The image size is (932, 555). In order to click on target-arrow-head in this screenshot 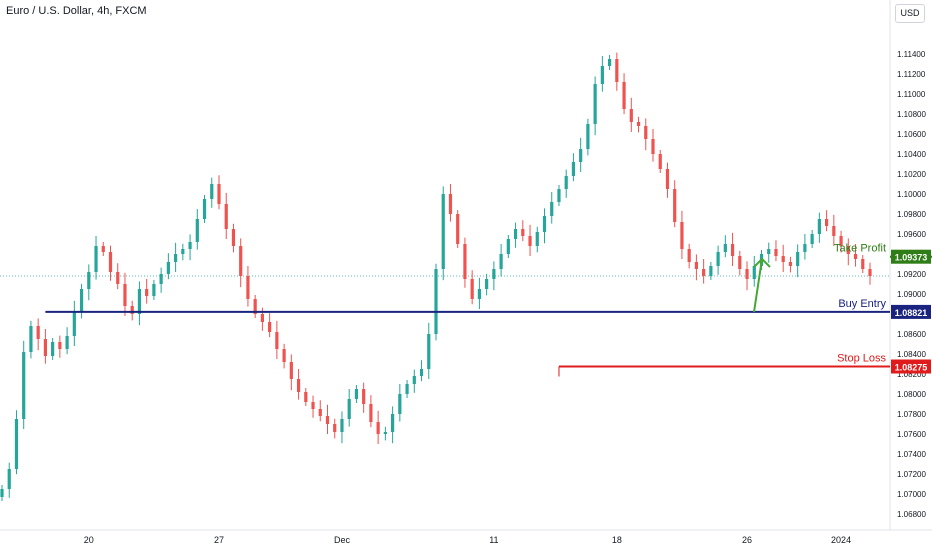, I will do `click(762, 262)`.